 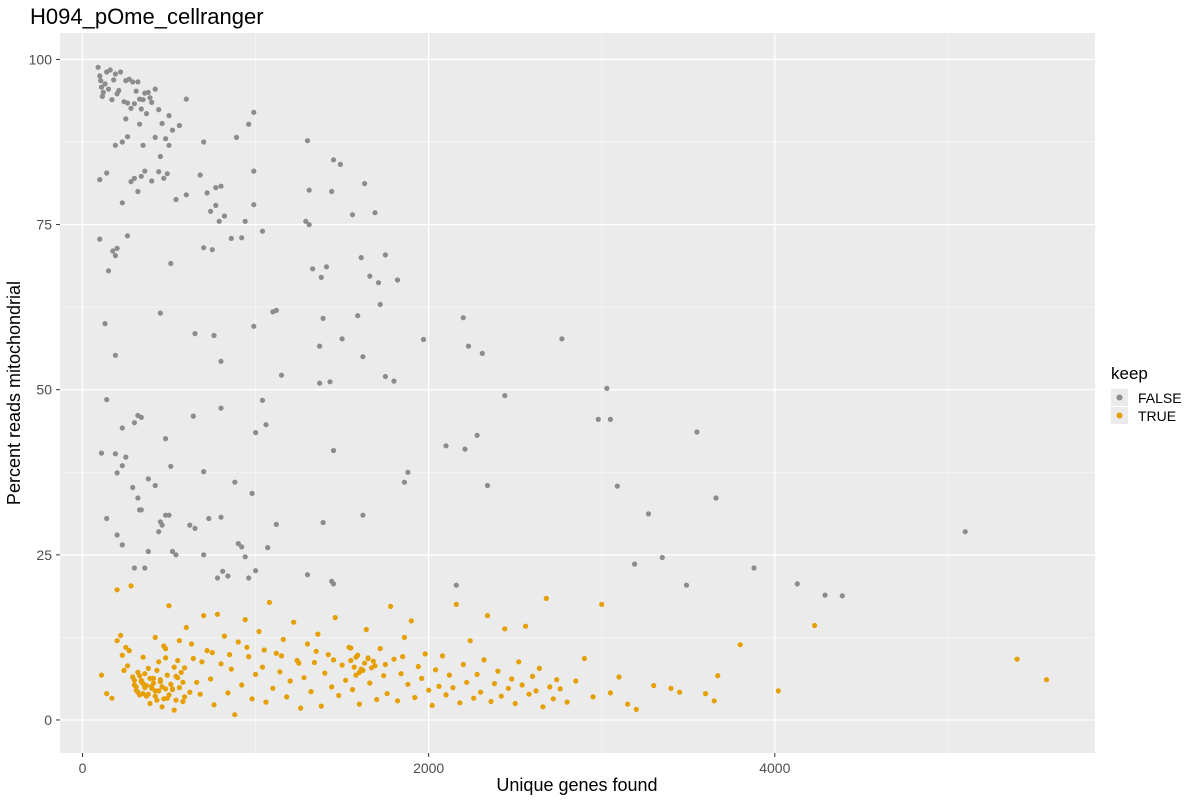 What do you see at coordinates (574, 650) in the screenshot?
I see `series-true` at bounding box center [574, 650].